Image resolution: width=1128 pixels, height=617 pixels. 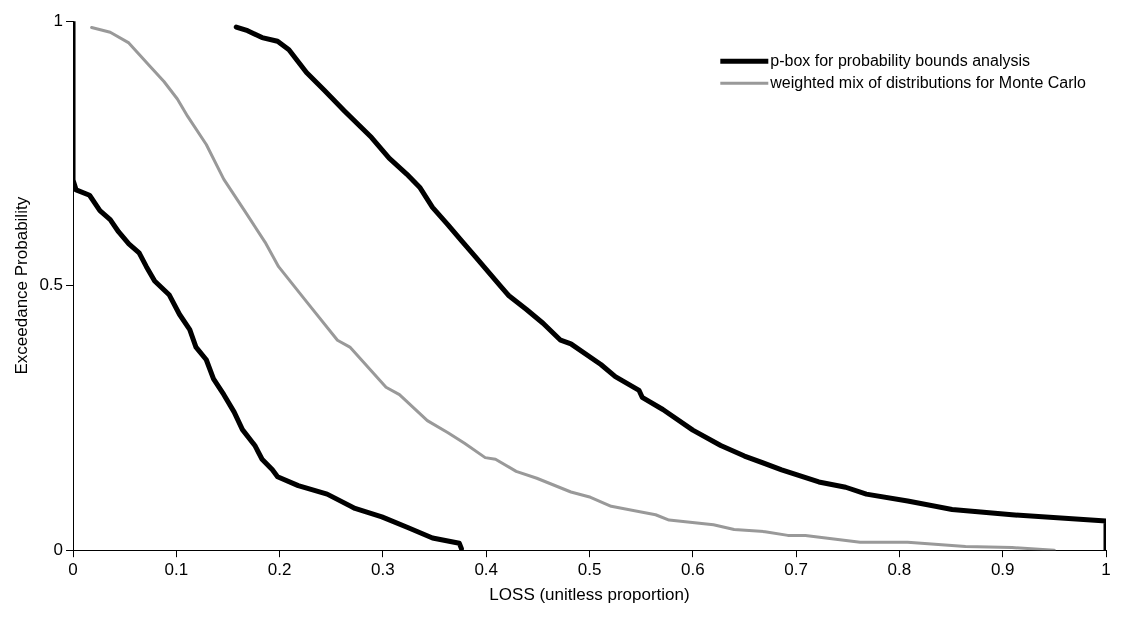 What do you see at coordinates (796, 570) in the screenshot?
I see `x-tick-label: 0.7` at bounding box center [796, 570].